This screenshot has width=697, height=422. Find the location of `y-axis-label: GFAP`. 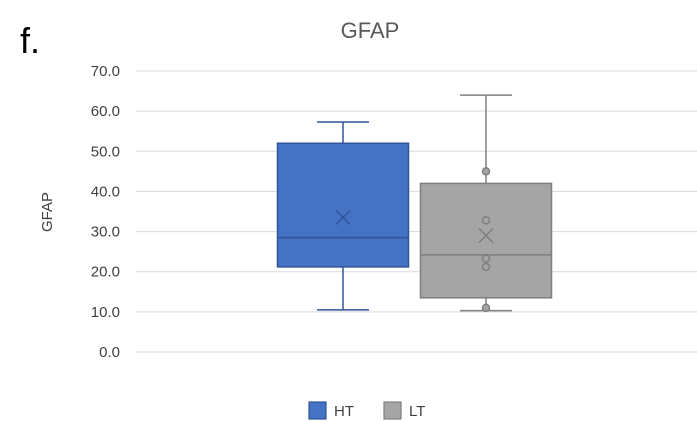

y-axis-label: GFAP is located at coordinates (47, 212).